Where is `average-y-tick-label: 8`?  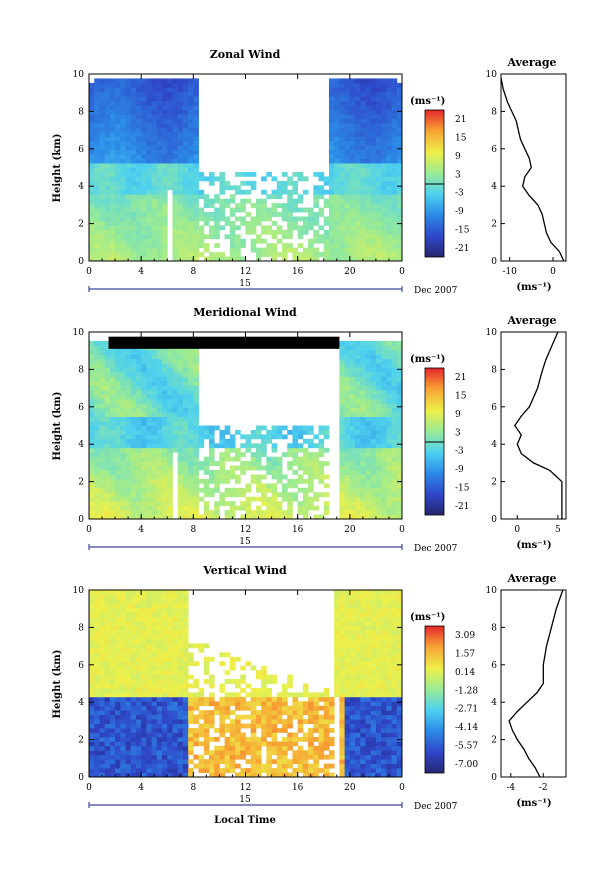 average-y-tick-label: 8 is located at coordinates (494, 112).